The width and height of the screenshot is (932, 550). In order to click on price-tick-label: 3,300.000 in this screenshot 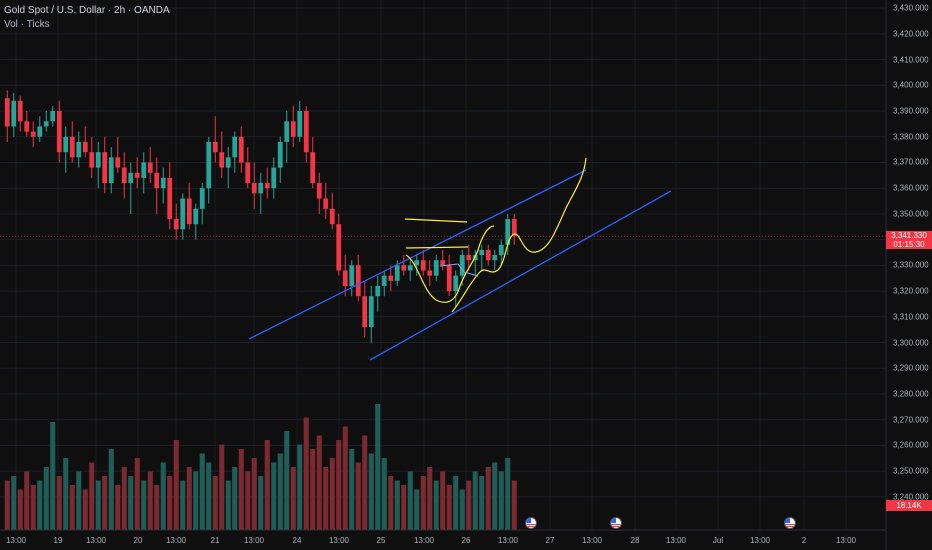, I will do `click(911, 343)`.